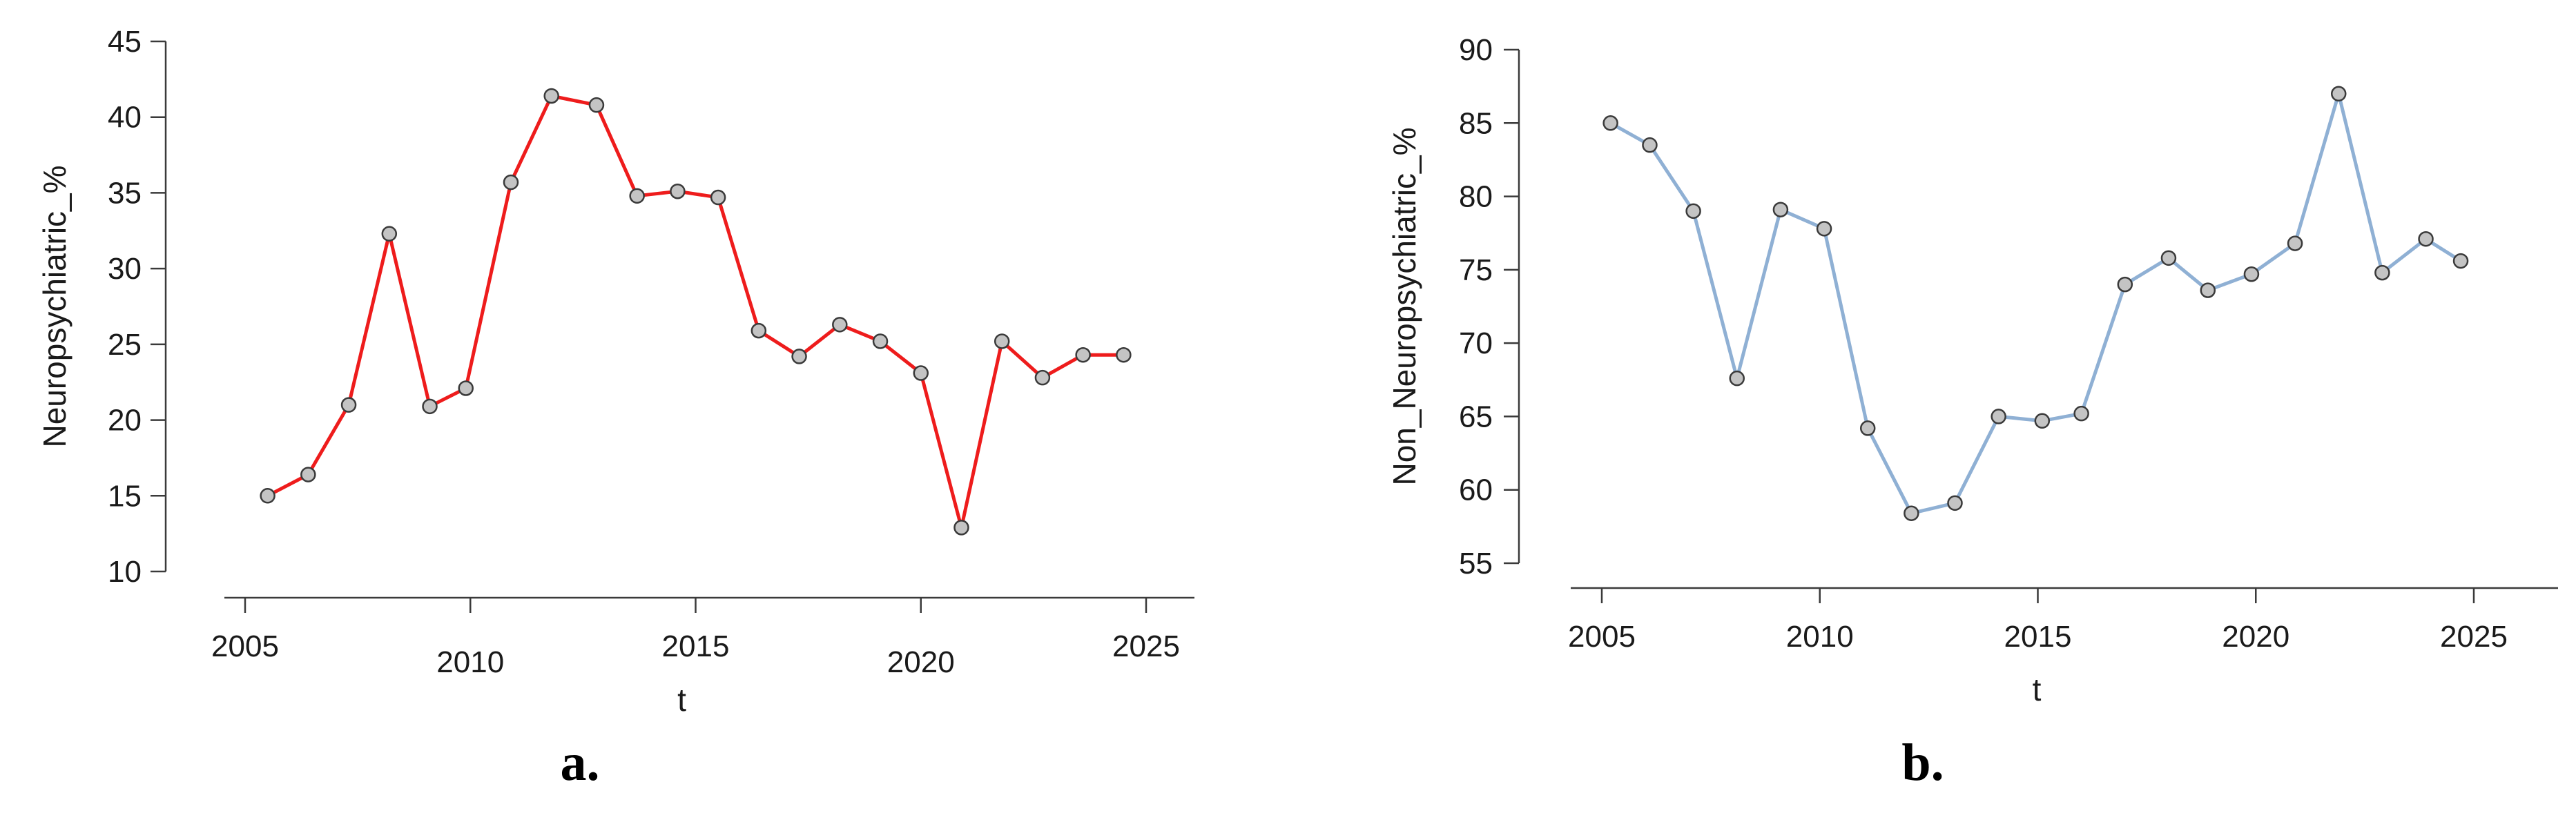  Describe the element at coordinates (245, 646) in the screenshot. I see `x-tick-label-a: 2005` at that location.